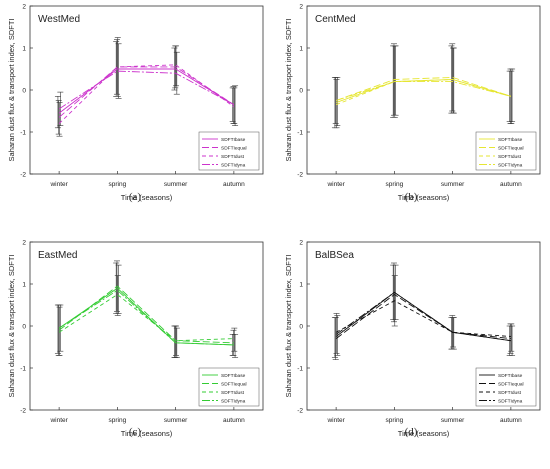  I want to click on panel-label: (b), so click(411, 197).